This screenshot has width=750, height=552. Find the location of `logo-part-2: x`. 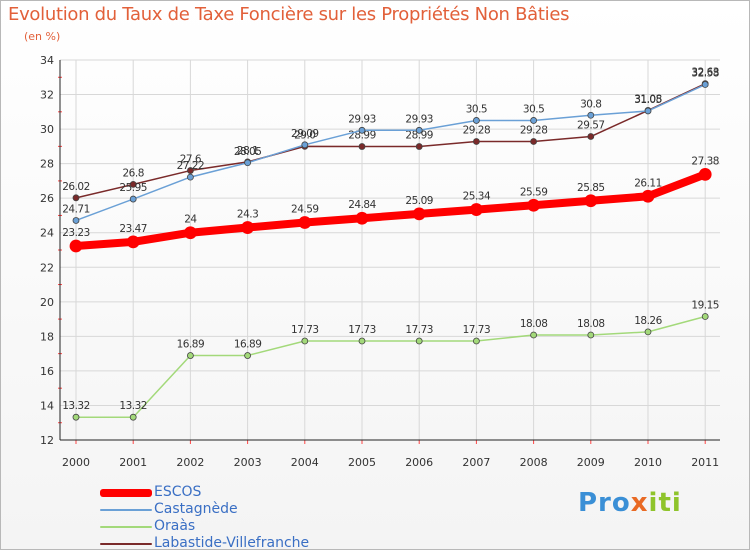

logo-part-2: x is located at coordinates (639, 503).